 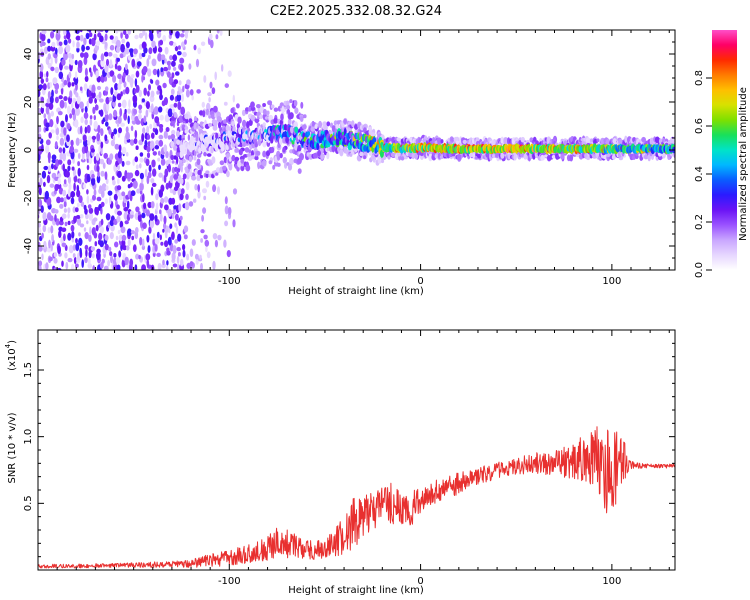 What do you see at coordinates (420, 581) in the screenshot?
I see `snr-x-tick-label: 0` at bounding box center [420, 581].